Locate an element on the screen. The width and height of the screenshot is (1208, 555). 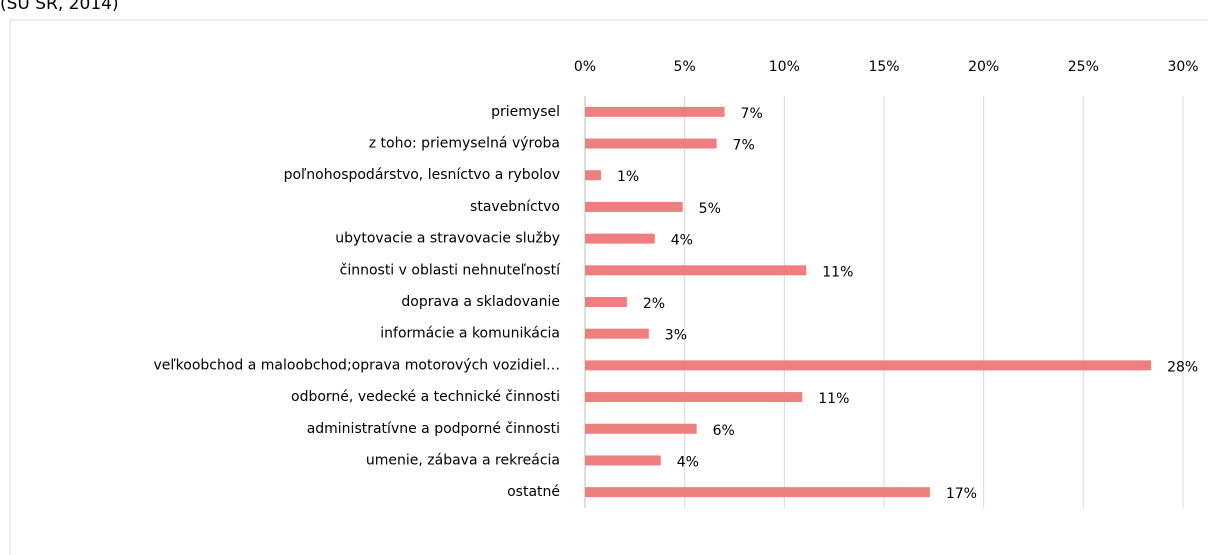
x-tick-label: 15% is located at coordinates (883, 67).